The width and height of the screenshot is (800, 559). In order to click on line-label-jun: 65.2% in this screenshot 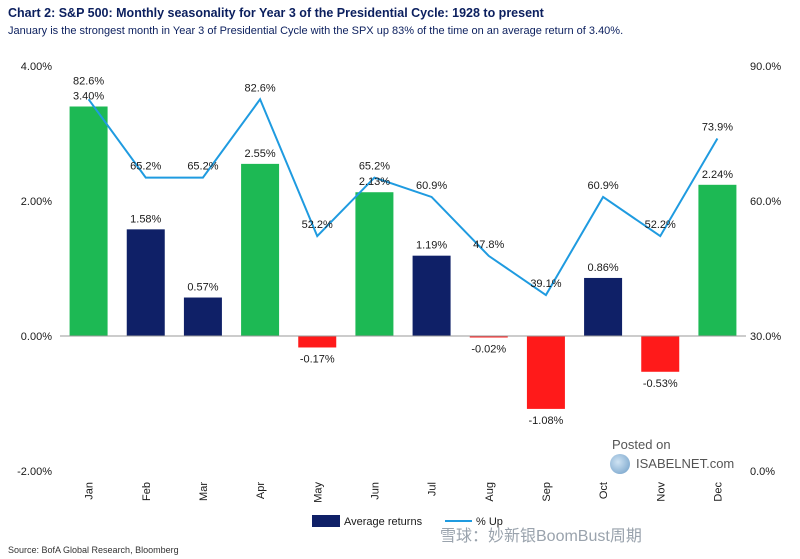, I will do `click(374, 167)`.